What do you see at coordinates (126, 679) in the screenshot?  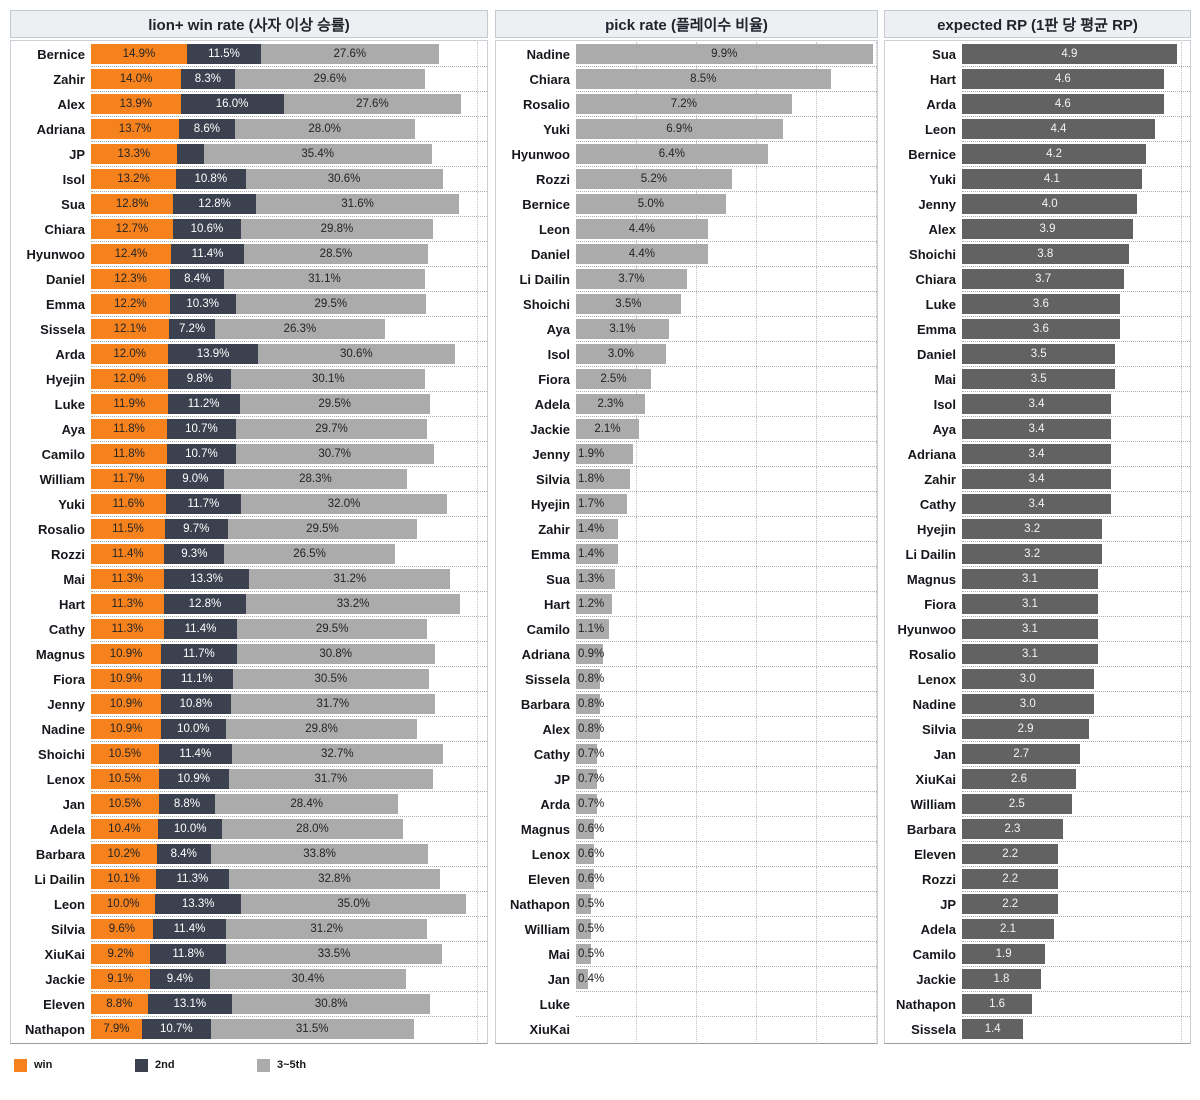 I see `bar-segment-win: 10.9%` at bounding box center [126, 679].